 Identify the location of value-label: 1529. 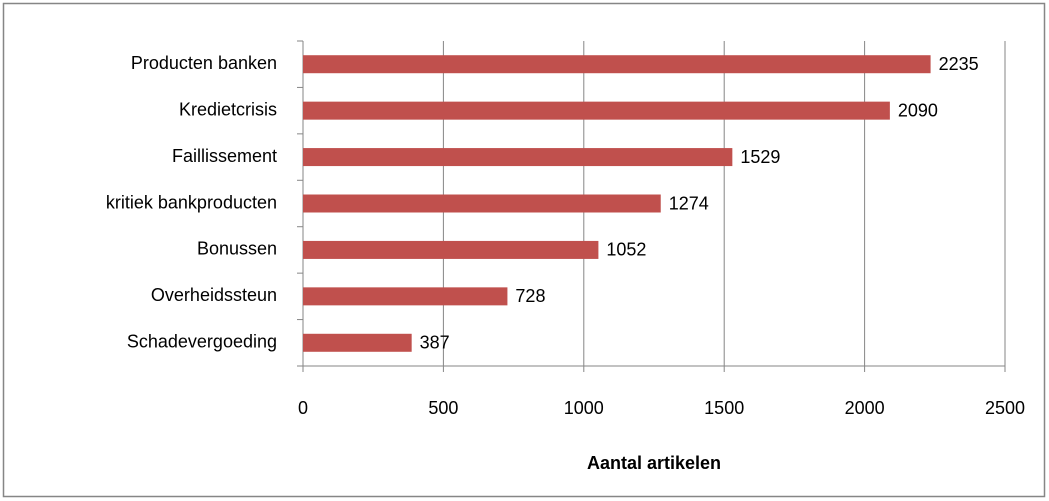
(760, 157).